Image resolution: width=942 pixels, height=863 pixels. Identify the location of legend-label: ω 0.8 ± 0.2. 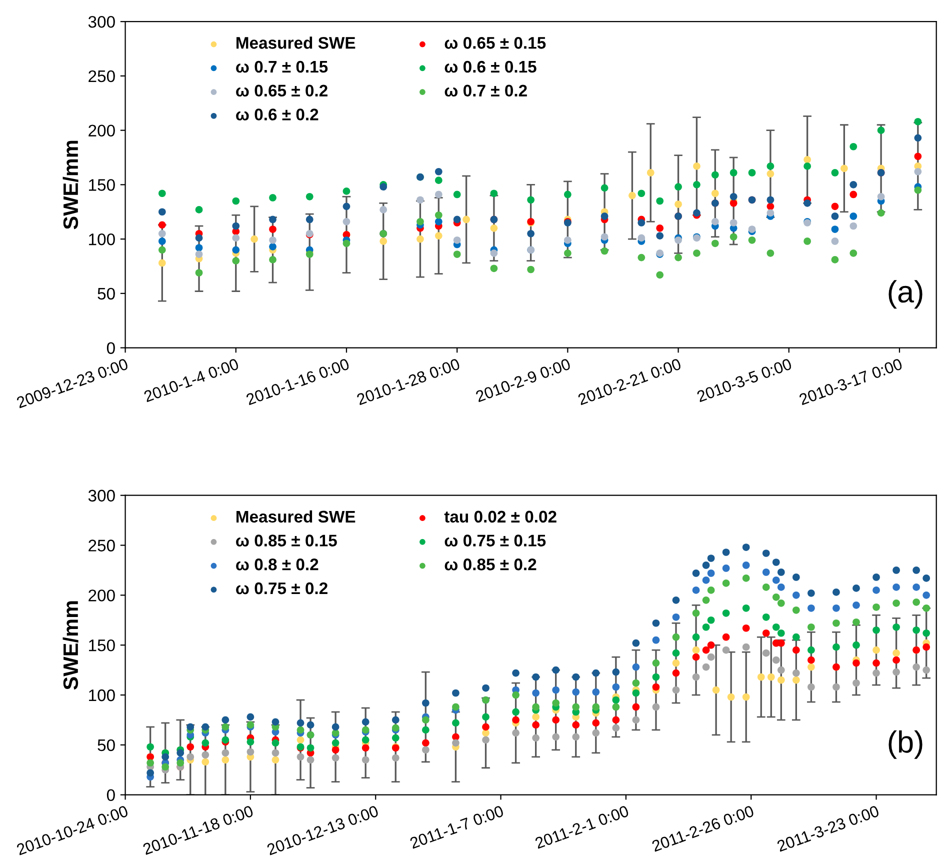
(277, 564).